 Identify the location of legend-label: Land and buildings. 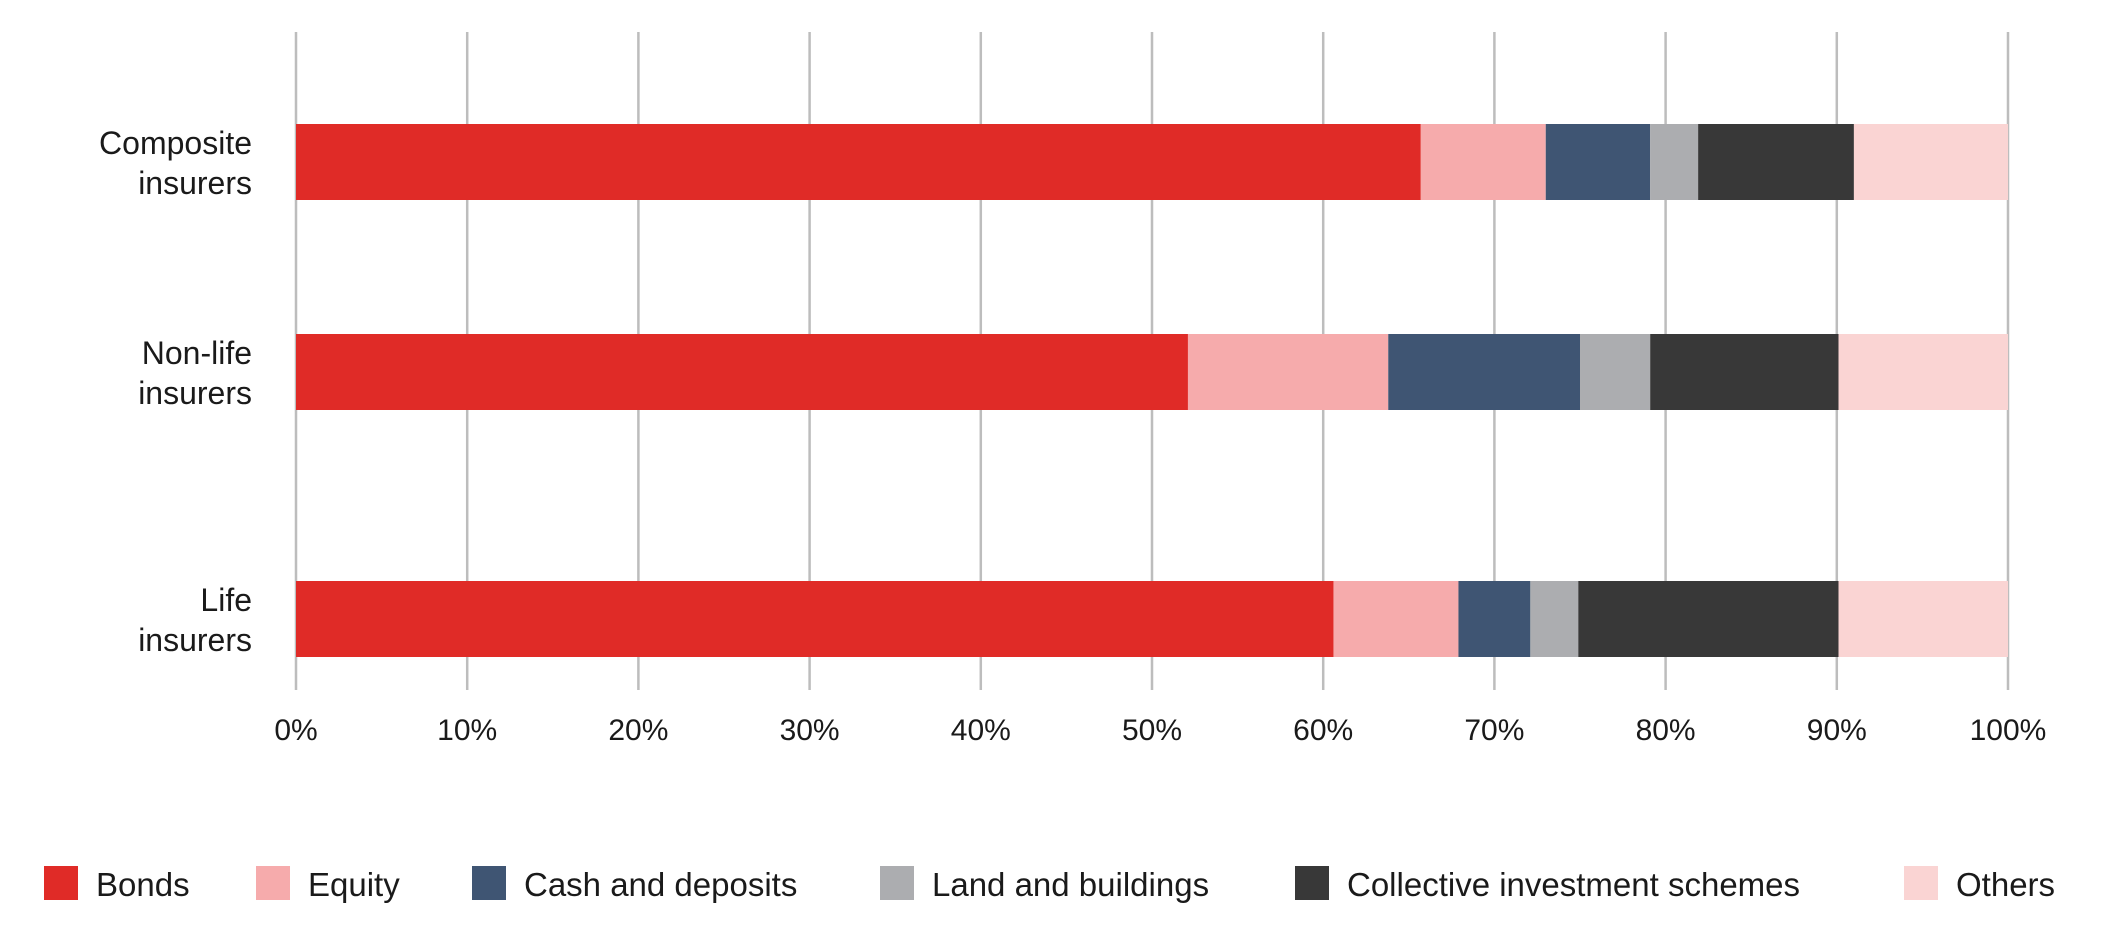
(1070, 884).